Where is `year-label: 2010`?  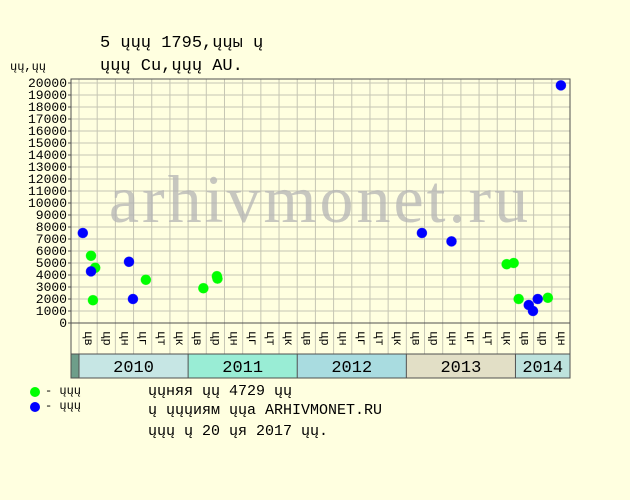 year-label: 2010 is located at coordinates (133, 368).